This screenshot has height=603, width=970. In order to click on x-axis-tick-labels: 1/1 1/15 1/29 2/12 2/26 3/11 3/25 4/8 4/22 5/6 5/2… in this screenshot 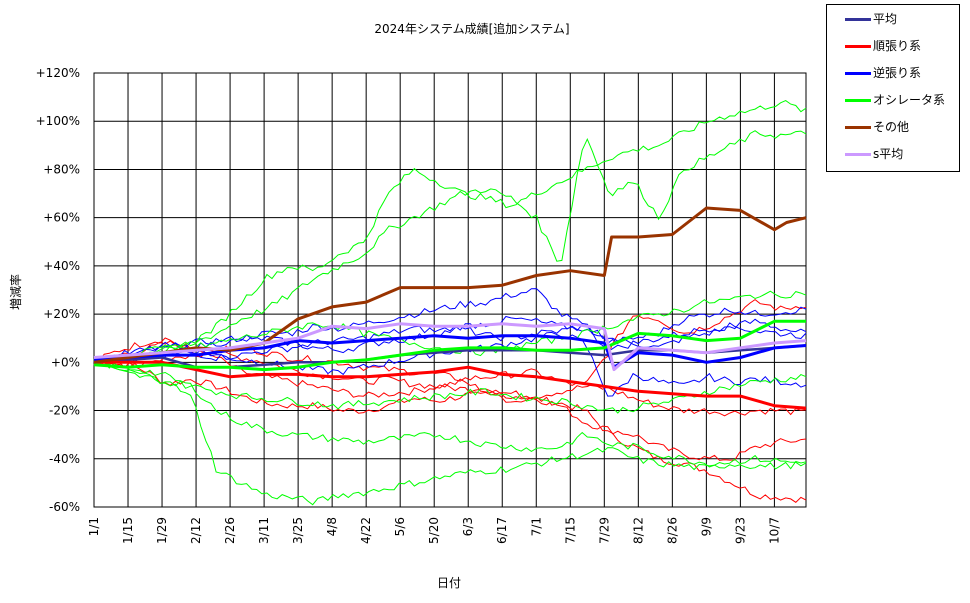, I will do `click(434, 530)`.